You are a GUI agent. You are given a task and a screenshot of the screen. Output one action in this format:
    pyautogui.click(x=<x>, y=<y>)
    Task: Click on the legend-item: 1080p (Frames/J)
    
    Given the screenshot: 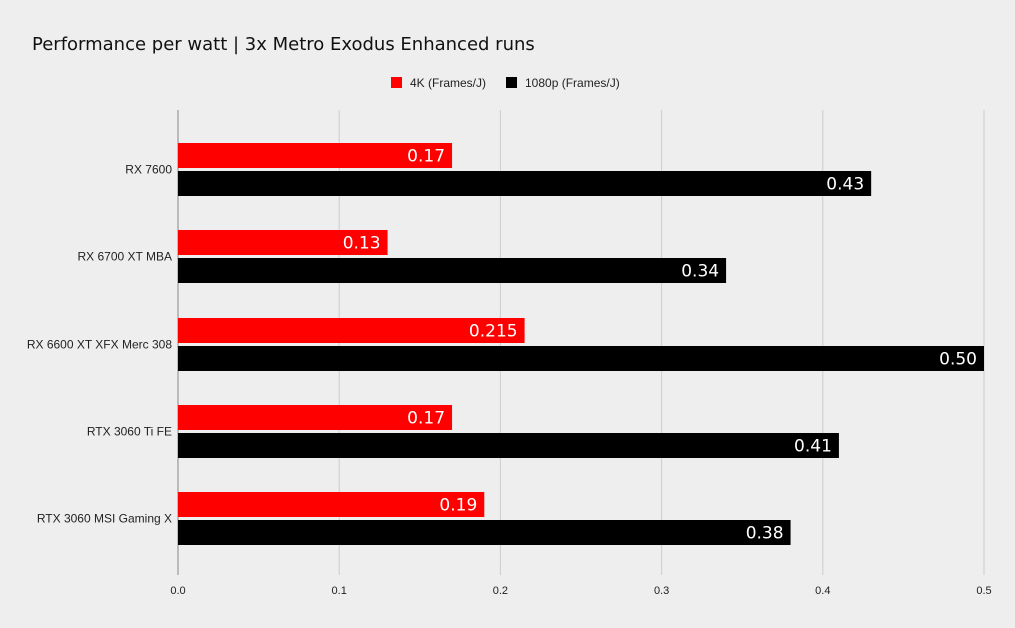 What is the action you would take?
    pyautogui.click(x=563, y=83)
    